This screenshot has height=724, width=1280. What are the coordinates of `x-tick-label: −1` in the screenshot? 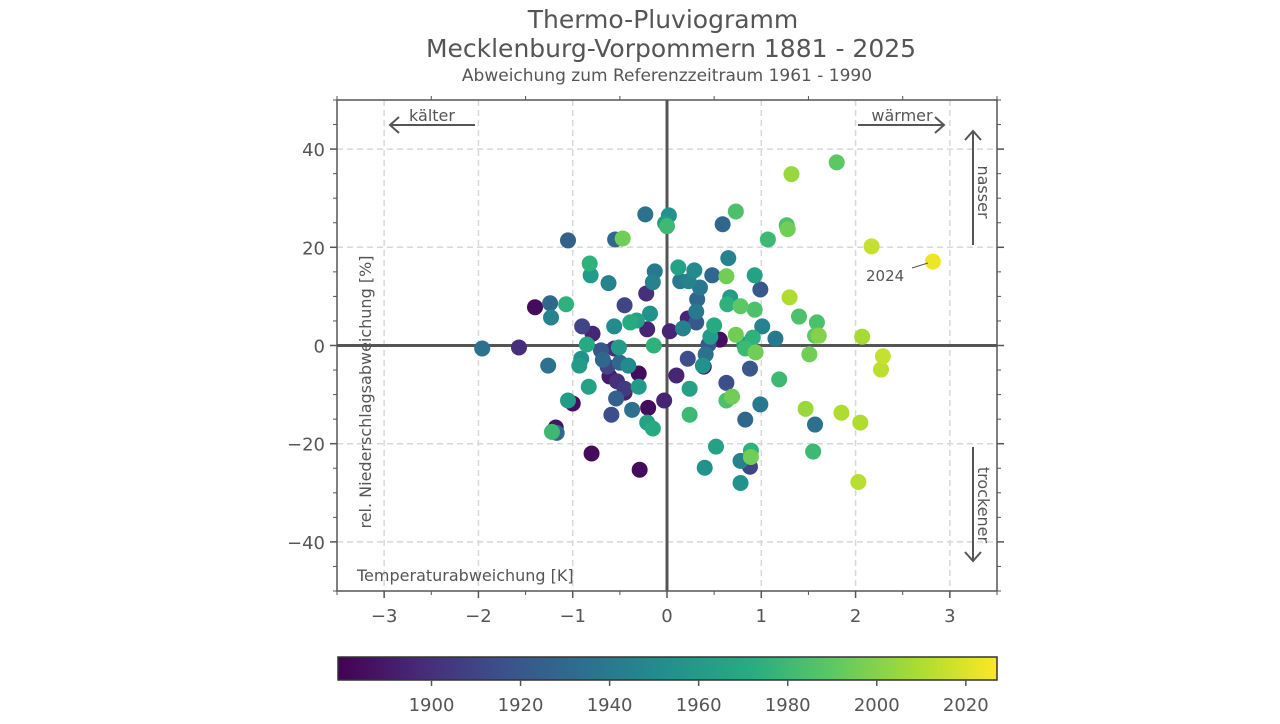 It's located at (572, 616).